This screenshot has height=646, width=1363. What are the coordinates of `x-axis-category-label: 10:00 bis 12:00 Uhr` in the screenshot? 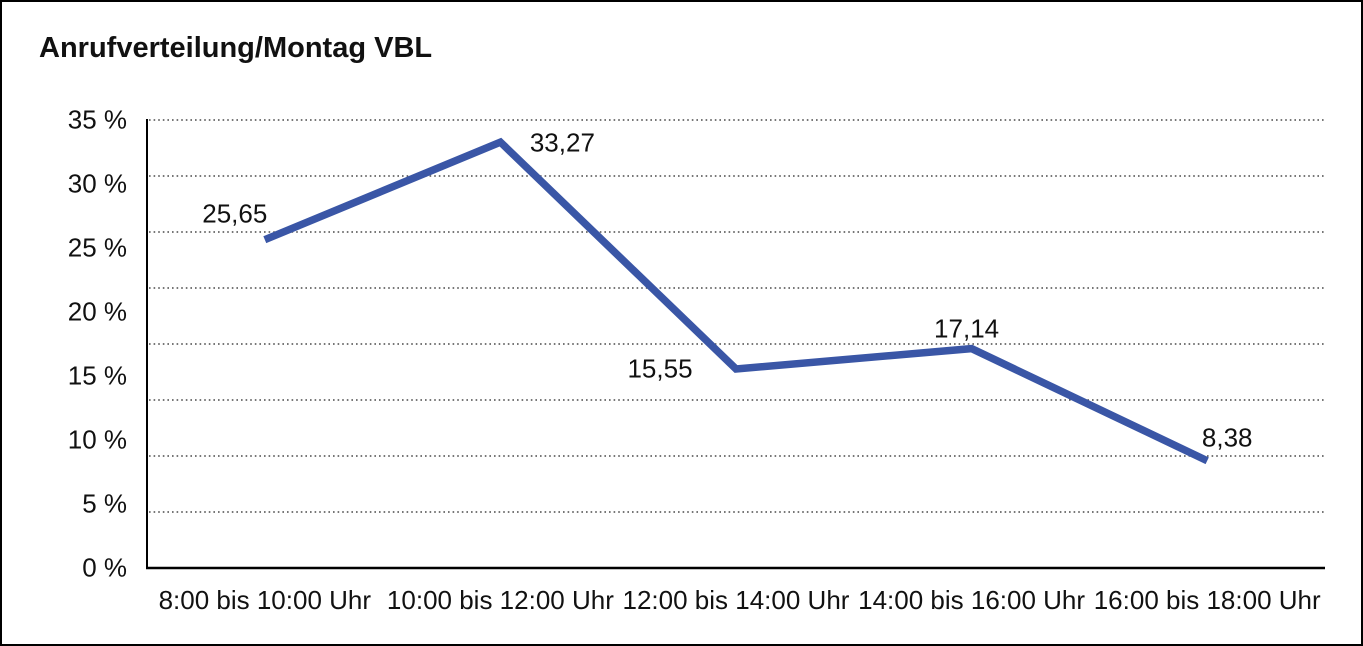 It's located at (500, 600).